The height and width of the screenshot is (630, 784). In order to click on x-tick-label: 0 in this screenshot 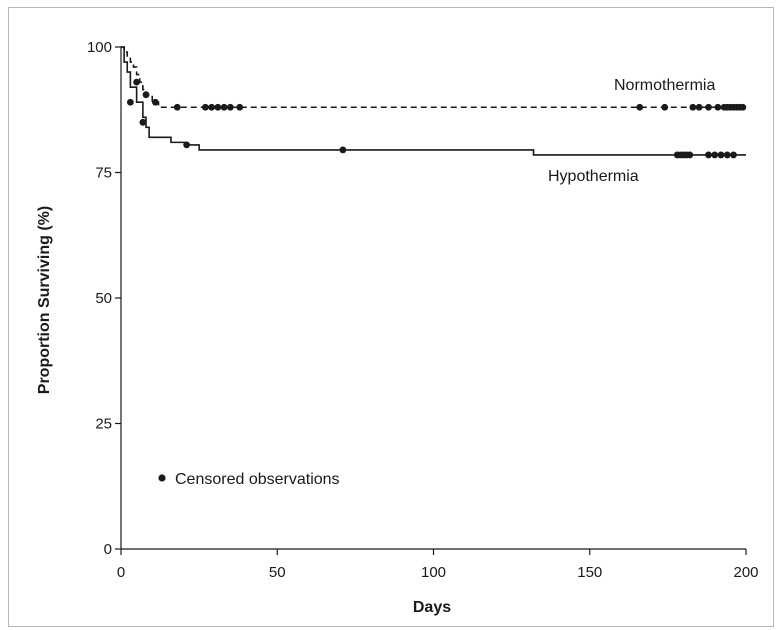, I will do `click(121, 572)`.